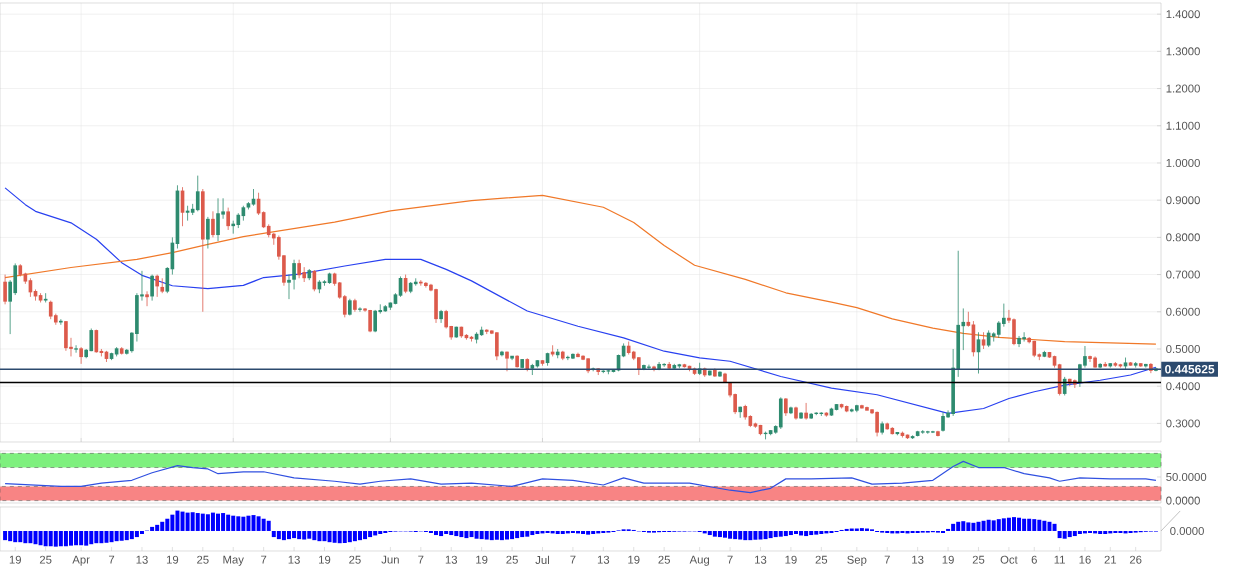 The image size is (1244, 584). I want to click on y-tick-label: 50.0000, so click(1186, 476).